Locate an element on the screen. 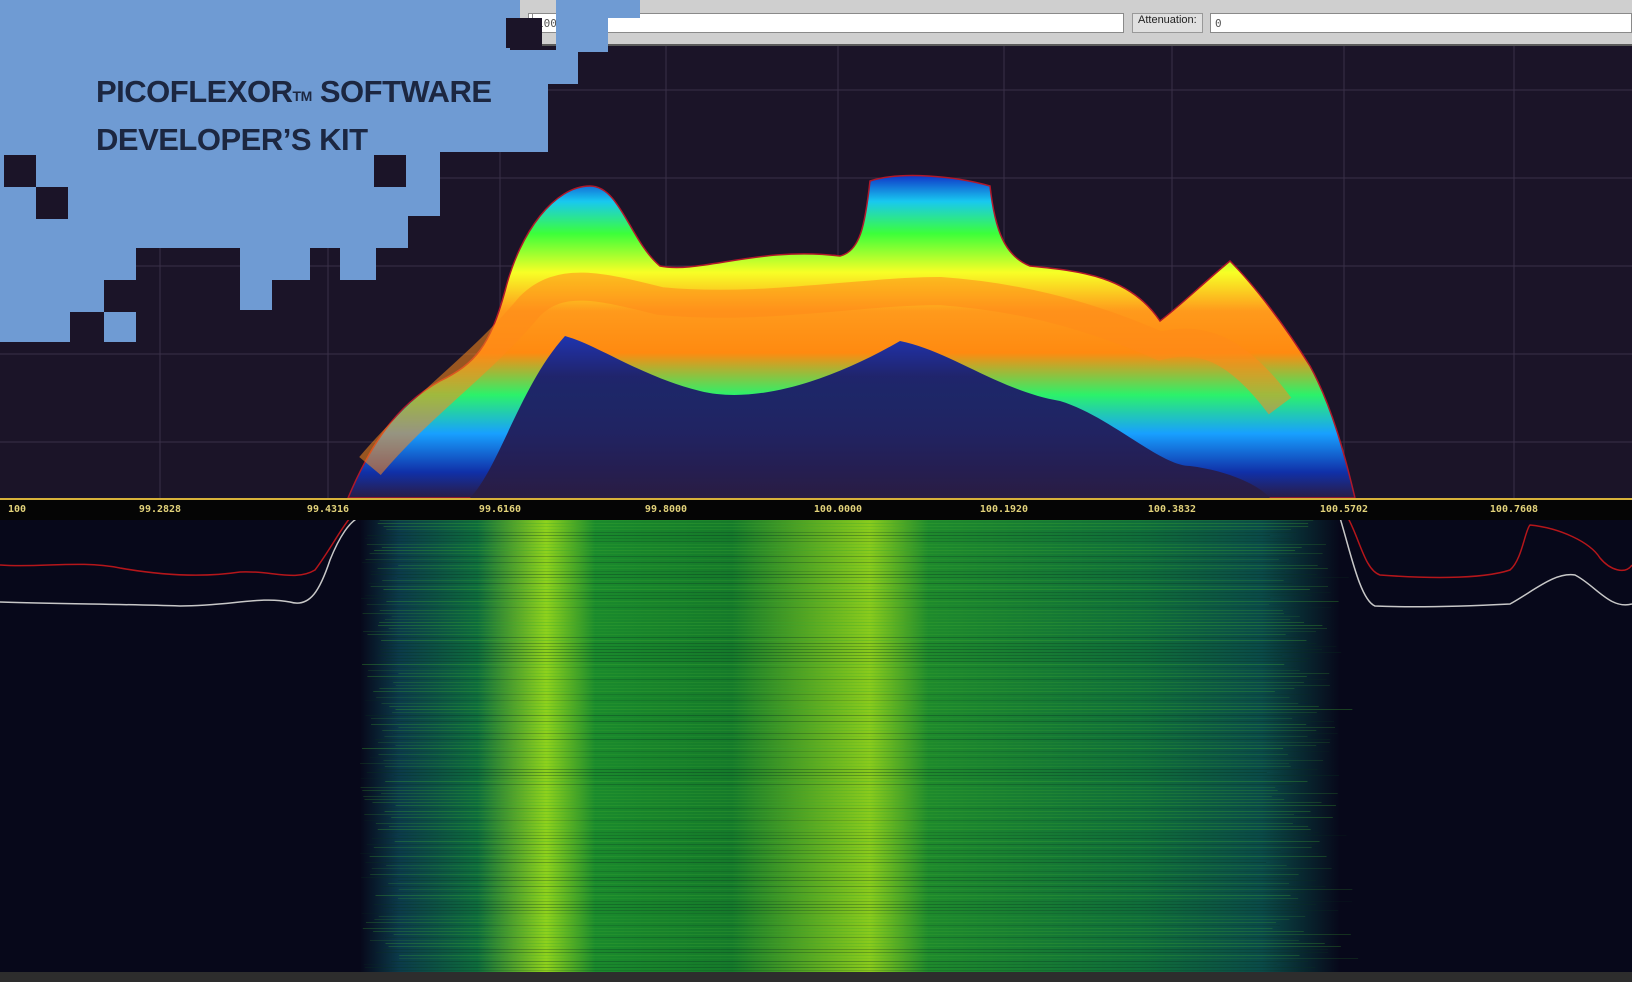 The height and width of the screenshot is (982, 1632). attenuation-input: 0 is located at coordinates (1421, 23).